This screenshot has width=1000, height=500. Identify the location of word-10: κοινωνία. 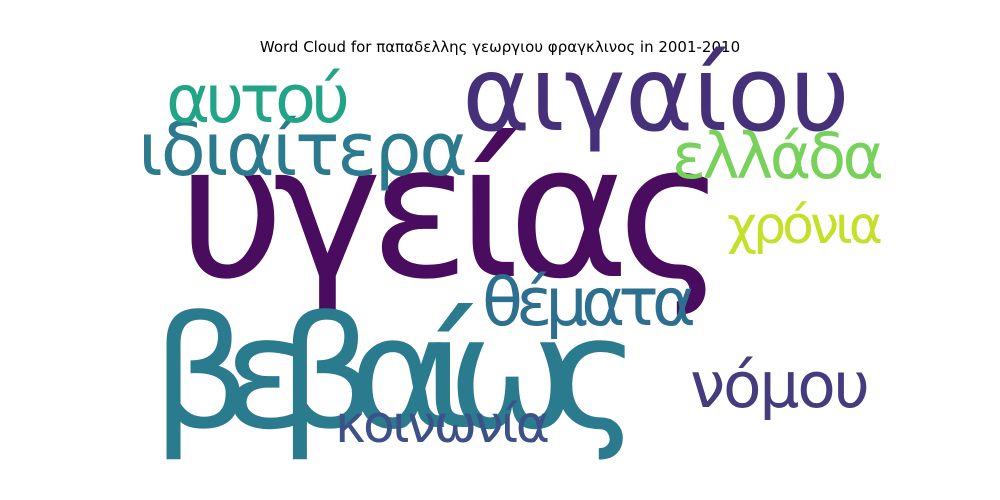
(442, 425).